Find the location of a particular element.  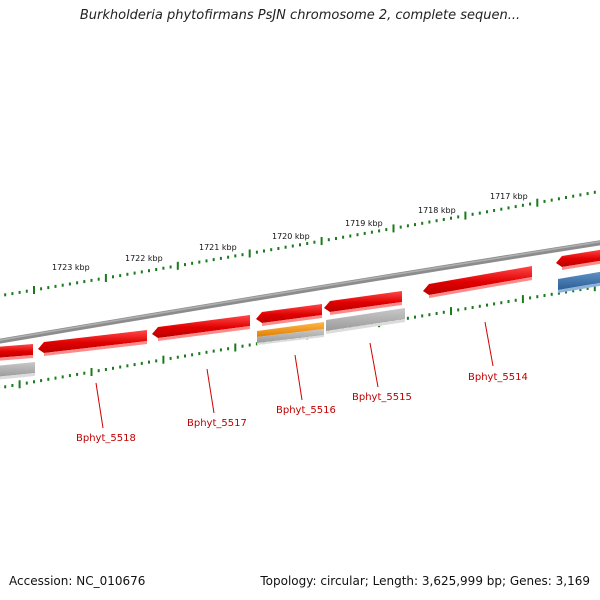

gene-label-5518: Bphyt_5518 is located at coordinates (106, 438).